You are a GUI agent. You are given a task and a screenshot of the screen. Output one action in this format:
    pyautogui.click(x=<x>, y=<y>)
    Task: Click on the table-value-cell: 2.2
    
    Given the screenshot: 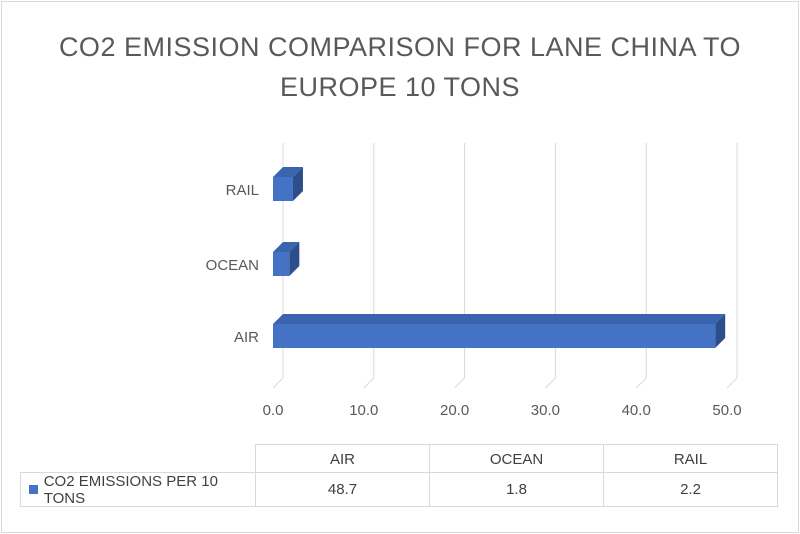 What is the action you would take?
    pyautogui.click(x=690, y=489)
    